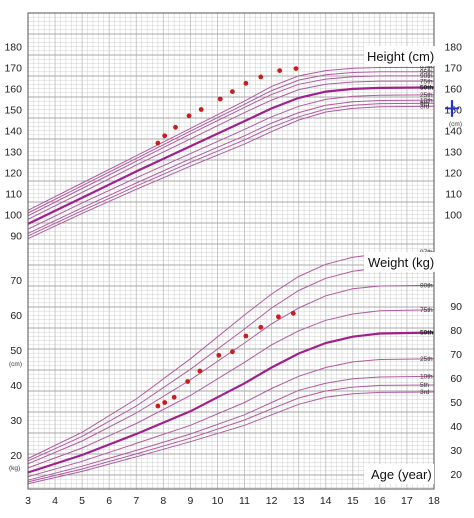  I want to click on height-centile-label-90th: 90th, so click(426, 76).